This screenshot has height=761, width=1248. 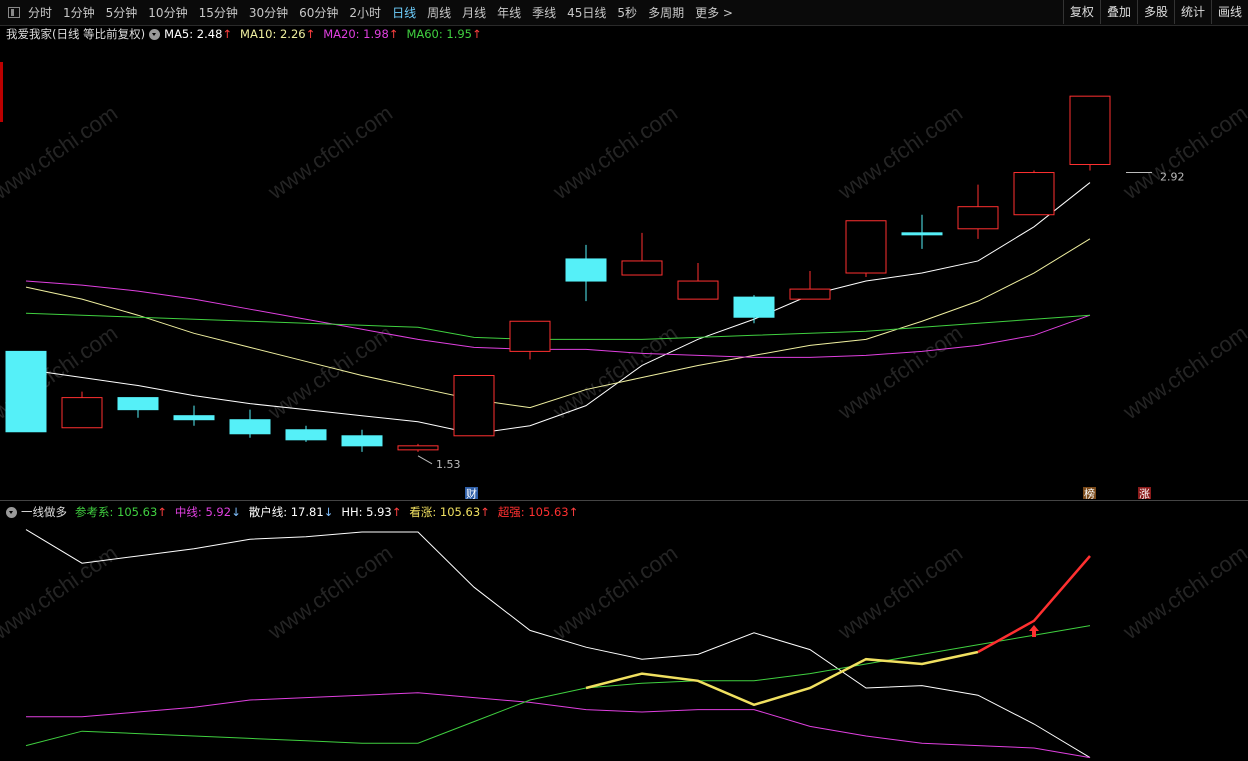 I want to click on period-tab: 年线, so click(x=509, y=13).